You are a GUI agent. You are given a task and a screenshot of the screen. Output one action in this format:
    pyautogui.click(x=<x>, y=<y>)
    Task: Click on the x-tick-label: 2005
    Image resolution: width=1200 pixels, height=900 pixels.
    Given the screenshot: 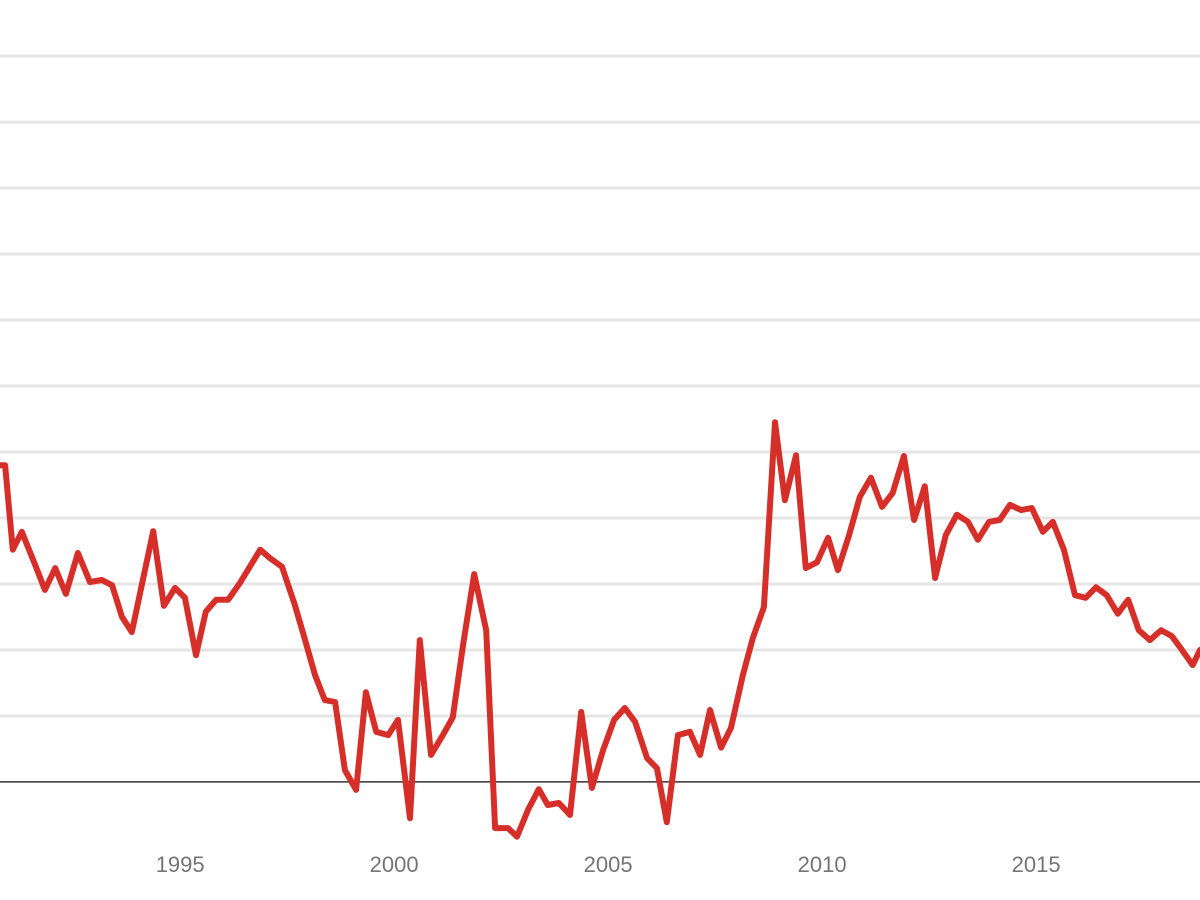 What is the action you would take?
    pyautogui.click(x=608, y=864)
    